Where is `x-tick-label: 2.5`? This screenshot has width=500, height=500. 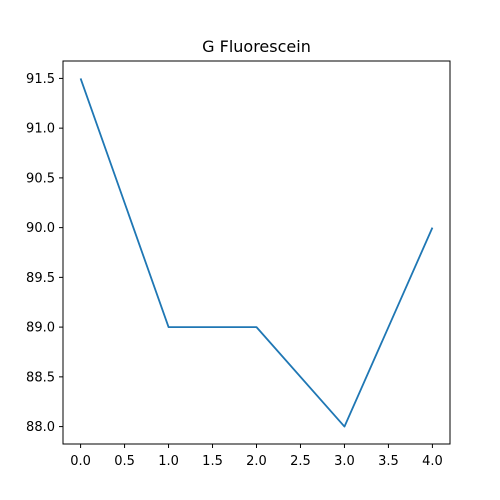
x-tick-label: 2.5 is located at coordinates (300, 461).